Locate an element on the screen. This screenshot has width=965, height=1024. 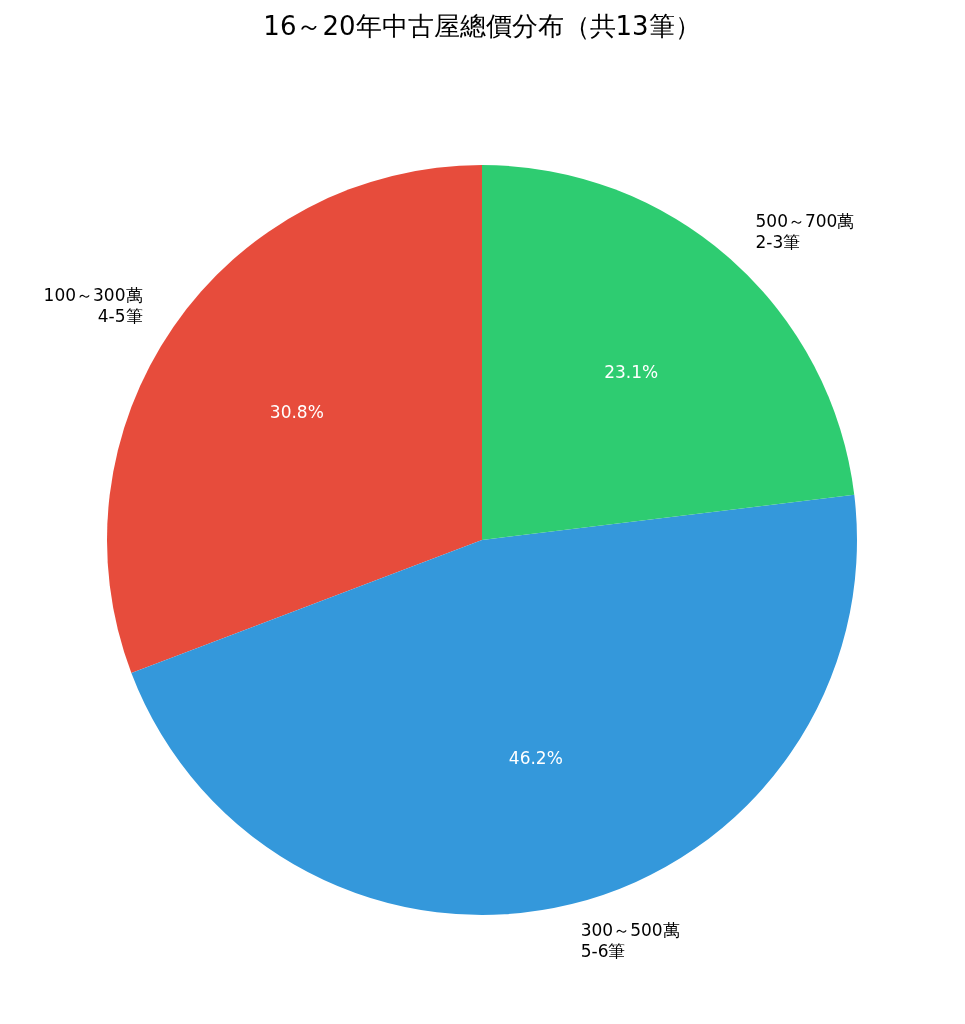
data-label: 23.1% is located at coordinates (631, 371).